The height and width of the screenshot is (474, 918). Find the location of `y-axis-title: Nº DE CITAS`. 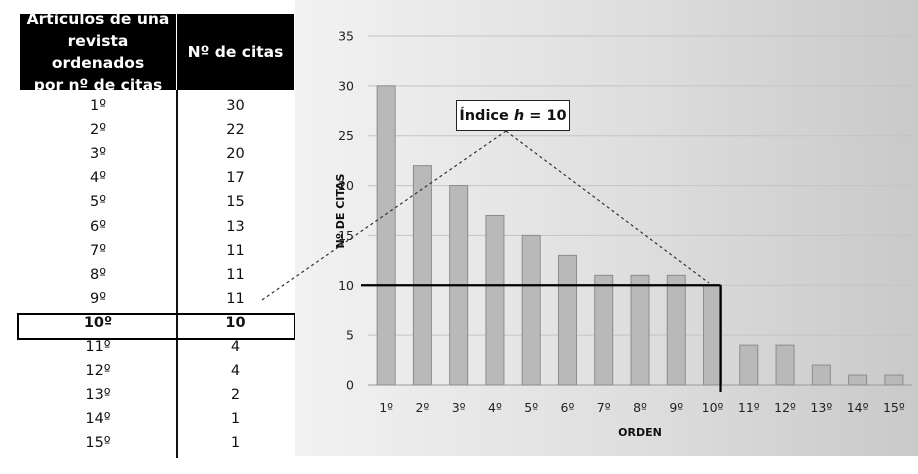

y-axis-title: Nº DE CITAS is located at coordinates (340, 210).